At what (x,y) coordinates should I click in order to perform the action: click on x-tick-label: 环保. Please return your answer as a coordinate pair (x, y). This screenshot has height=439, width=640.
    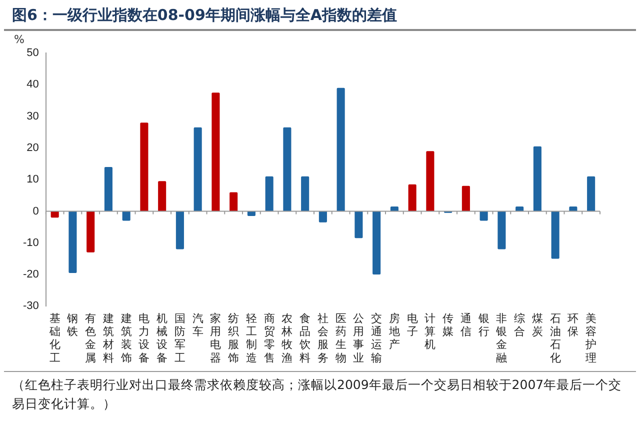
    Looking at the image, I should click on (573, 325).